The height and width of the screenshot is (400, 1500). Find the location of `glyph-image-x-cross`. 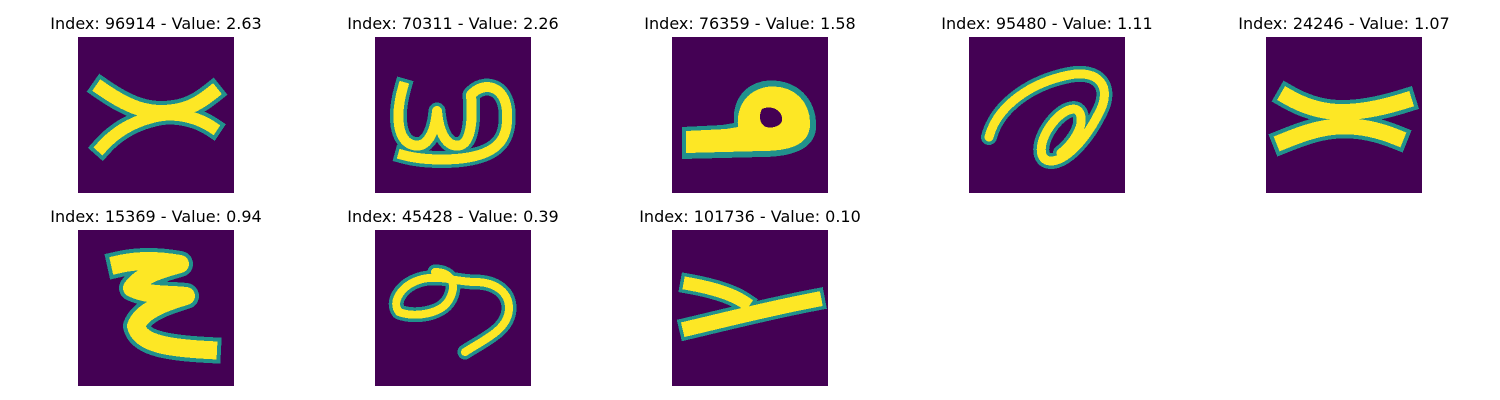

glyph-image-x-cross is located at coordinates (156, 115).